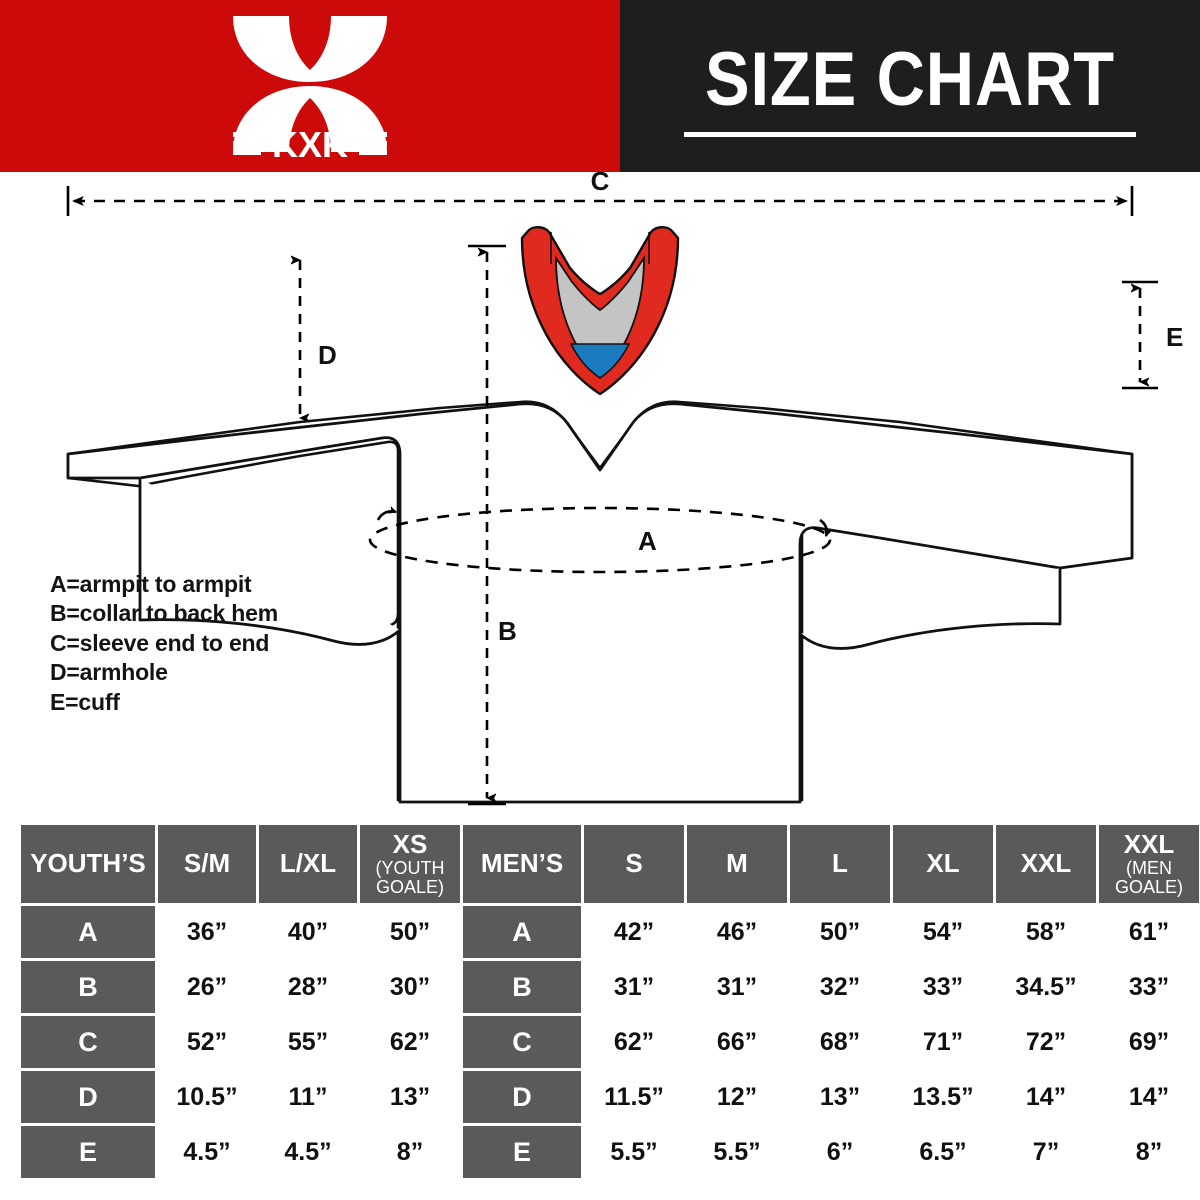 This screenshot has width=1200, height=1200. I want to click on youth-row-key-c: C, so click(88, 1042).